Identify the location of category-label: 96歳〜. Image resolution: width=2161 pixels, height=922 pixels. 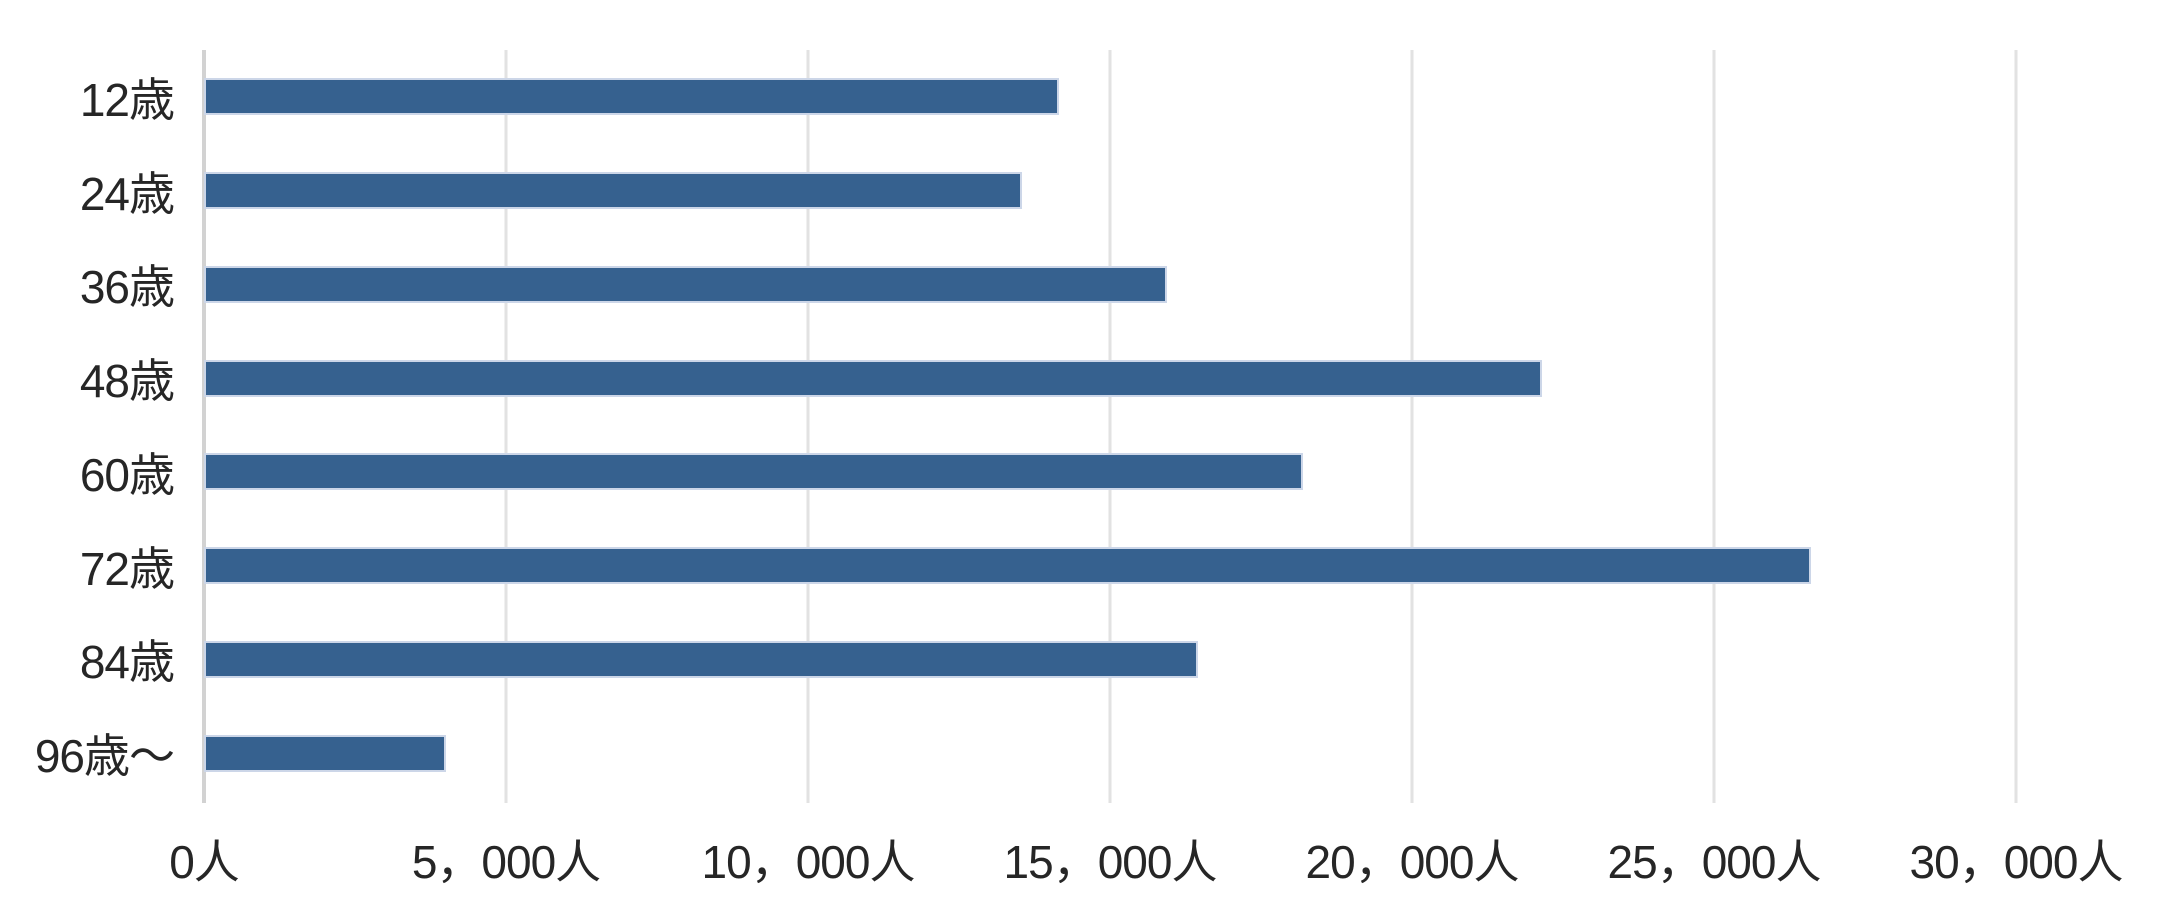
(104, 756).